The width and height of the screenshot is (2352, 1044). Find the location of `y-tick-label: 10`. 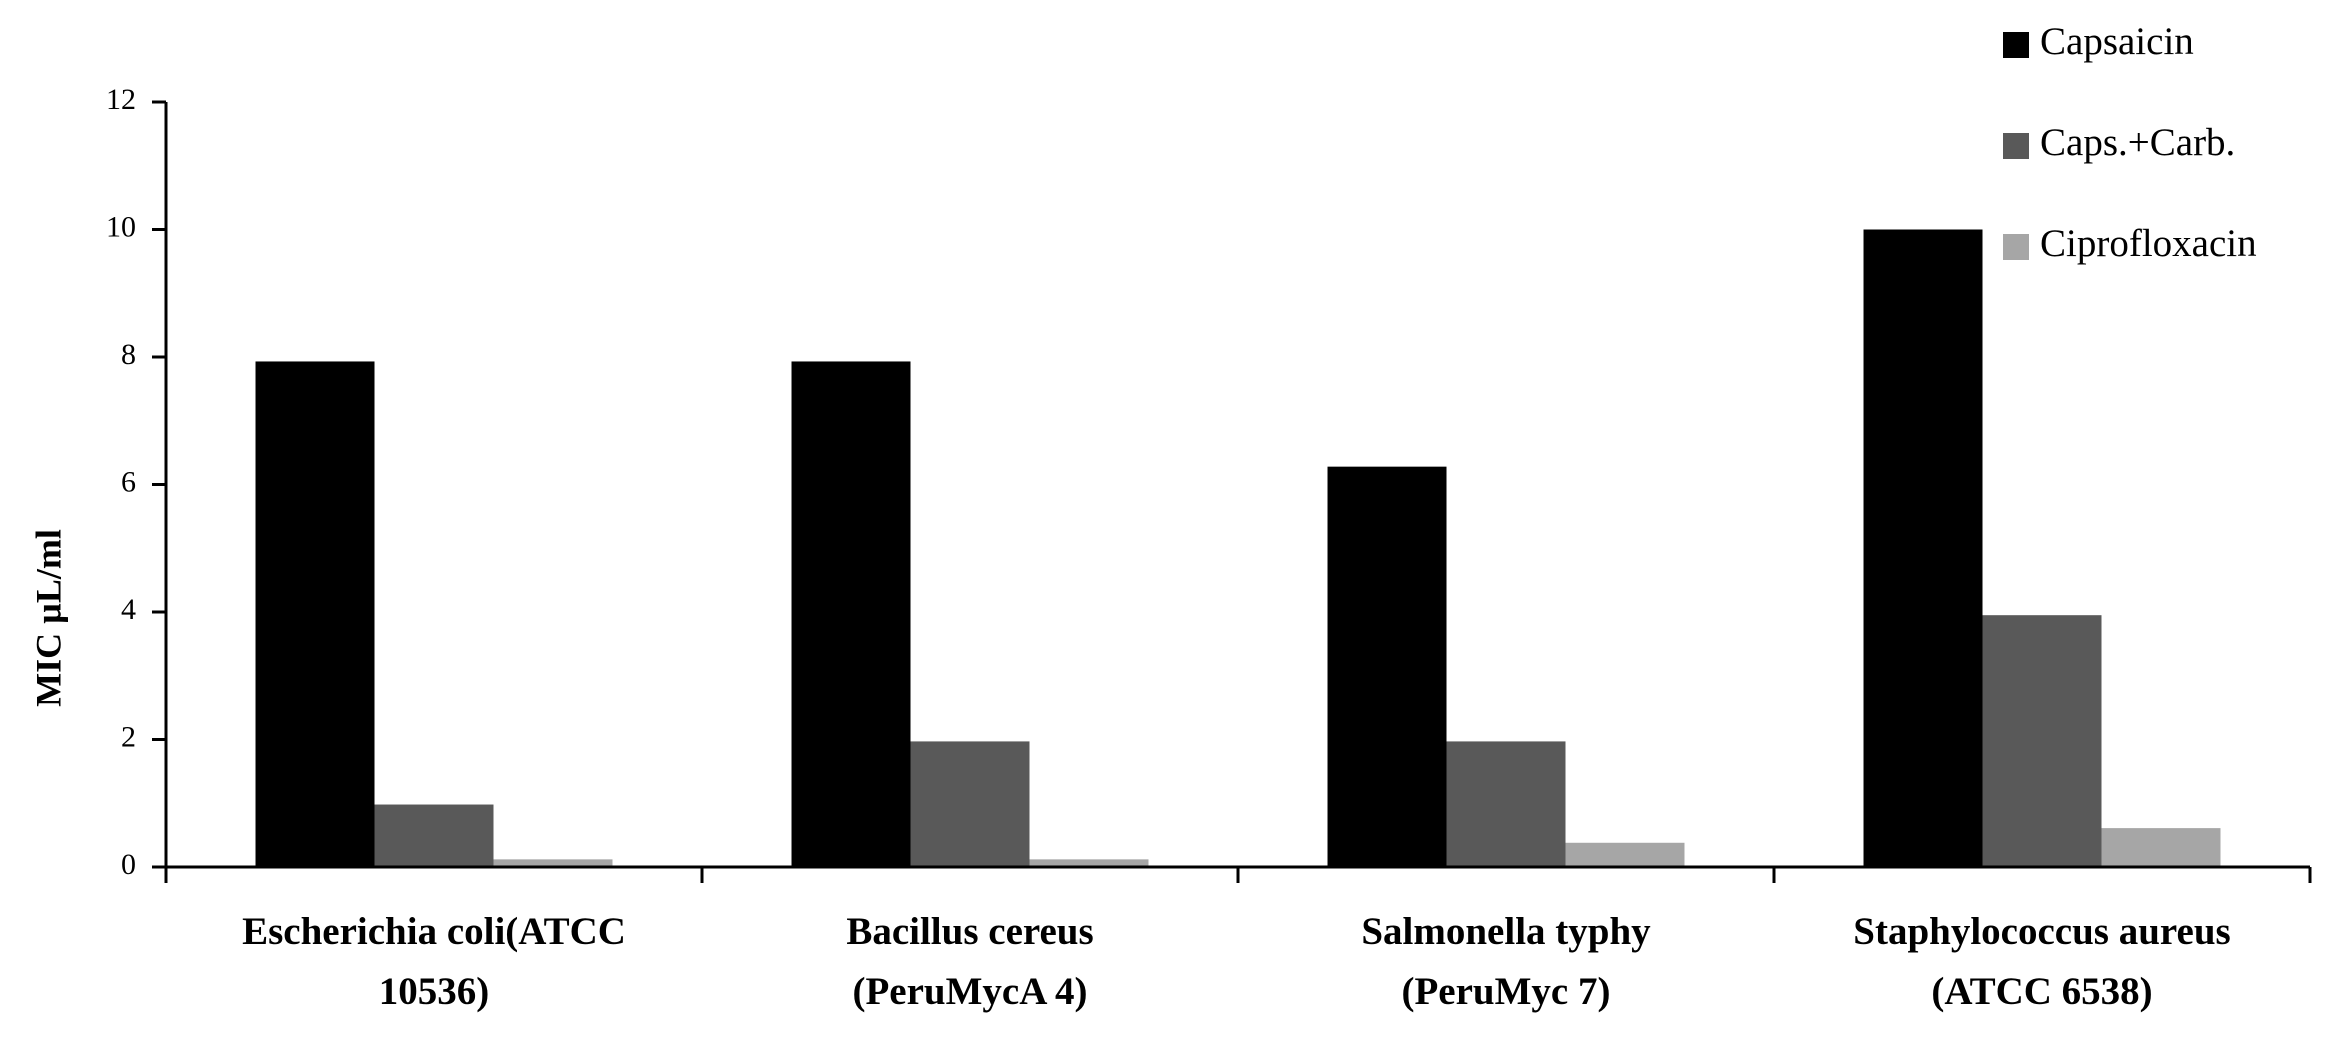

y-tick-label: 10 is located at coordinates (121, 226).